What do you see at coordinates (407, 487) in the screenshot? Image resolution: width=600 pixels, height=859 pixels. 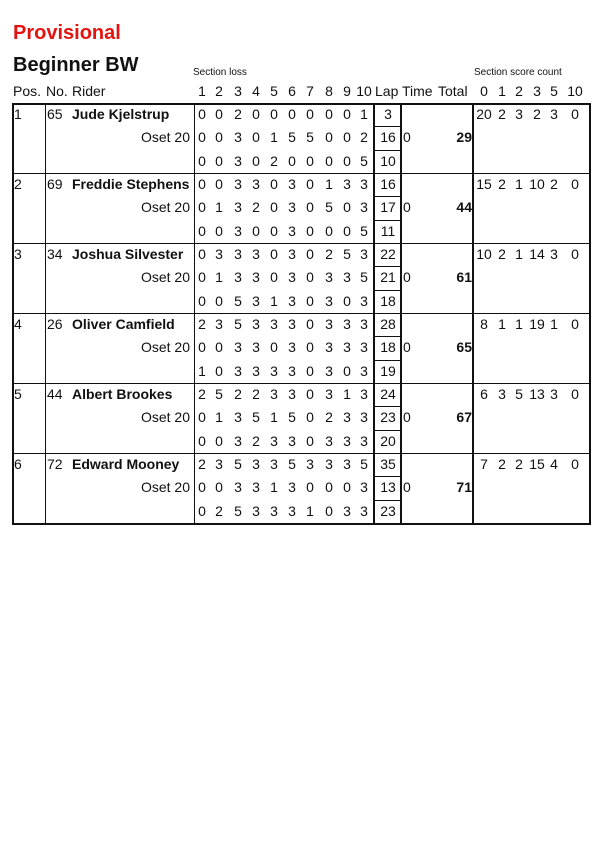 I see `time: 0` at bounding box center [407, 487].